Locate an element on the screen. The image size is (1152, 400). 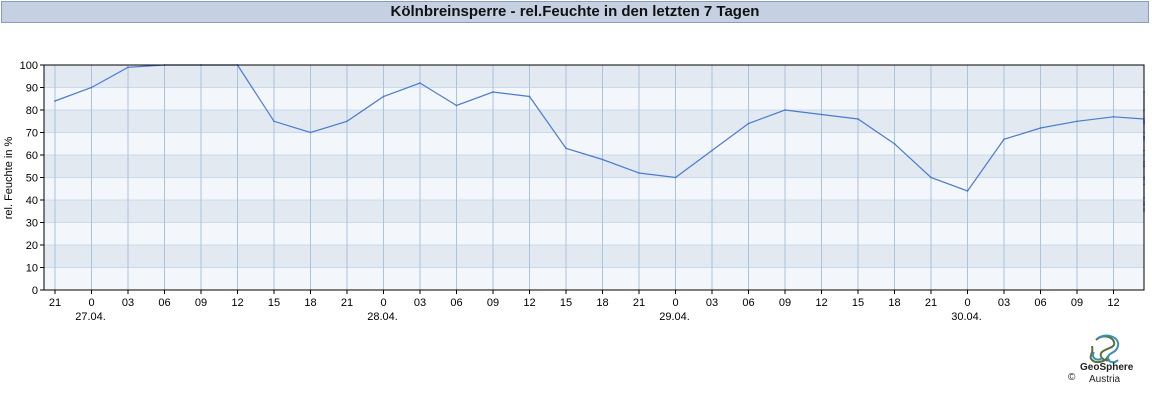
y-tick-label: 20 is located at coordinates (32, 246).